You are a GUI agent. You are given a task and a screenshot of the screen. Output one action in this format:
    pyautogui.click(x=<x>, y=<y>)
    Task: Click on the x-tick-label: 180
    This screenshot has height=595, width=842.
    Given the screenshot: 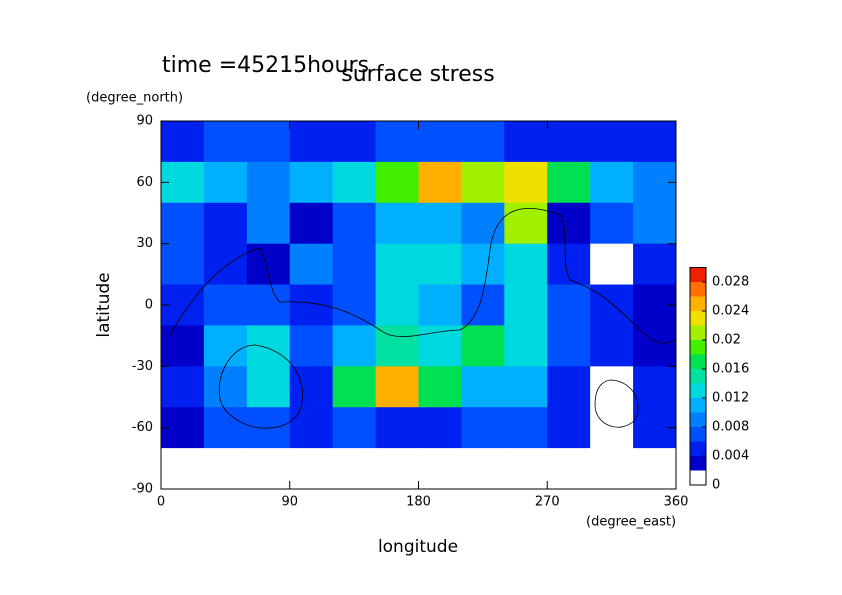 What is the action you would take?
    pyautogui.click(x=418, y=502)
    